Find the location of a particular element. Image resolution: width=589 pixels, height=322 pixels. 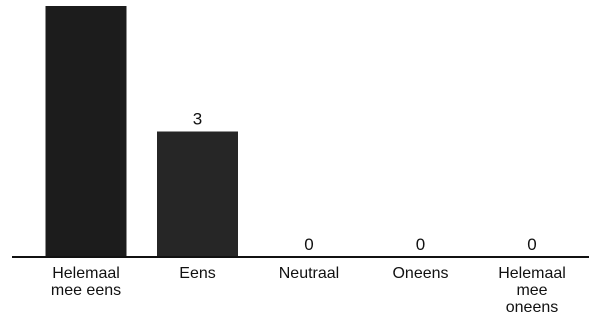

bar-value-label-4: 0 is located at coordinates (531, 244).